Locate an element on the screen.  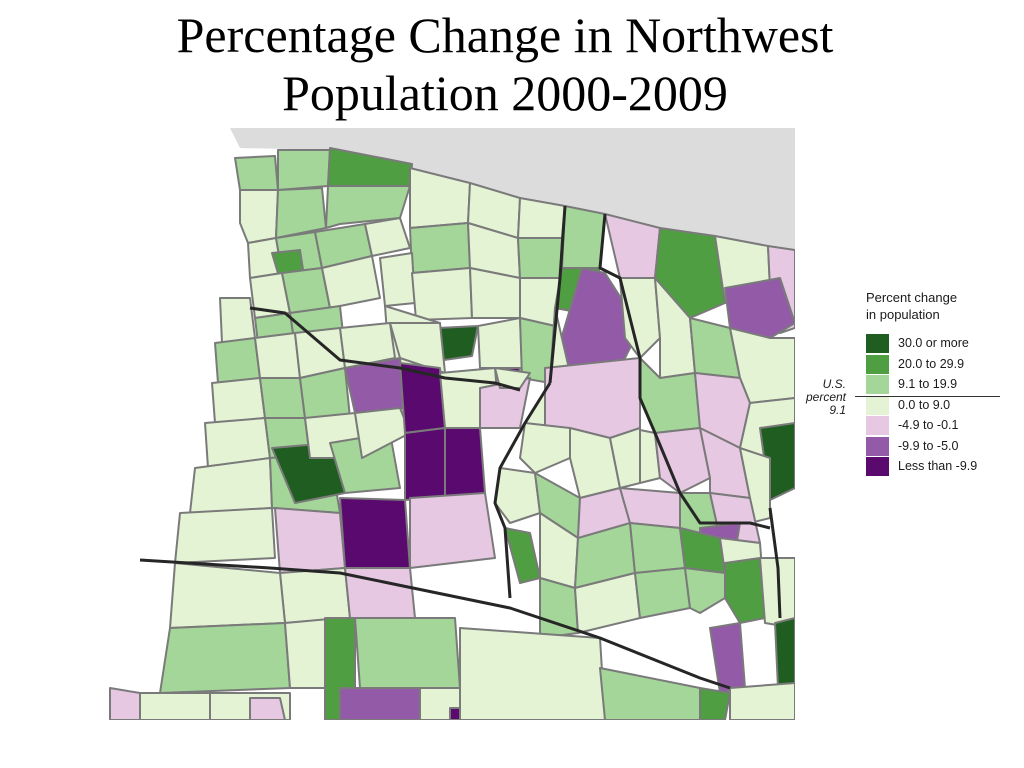
legend-title-line-1: Percent change is located at coordinates (912, 297).